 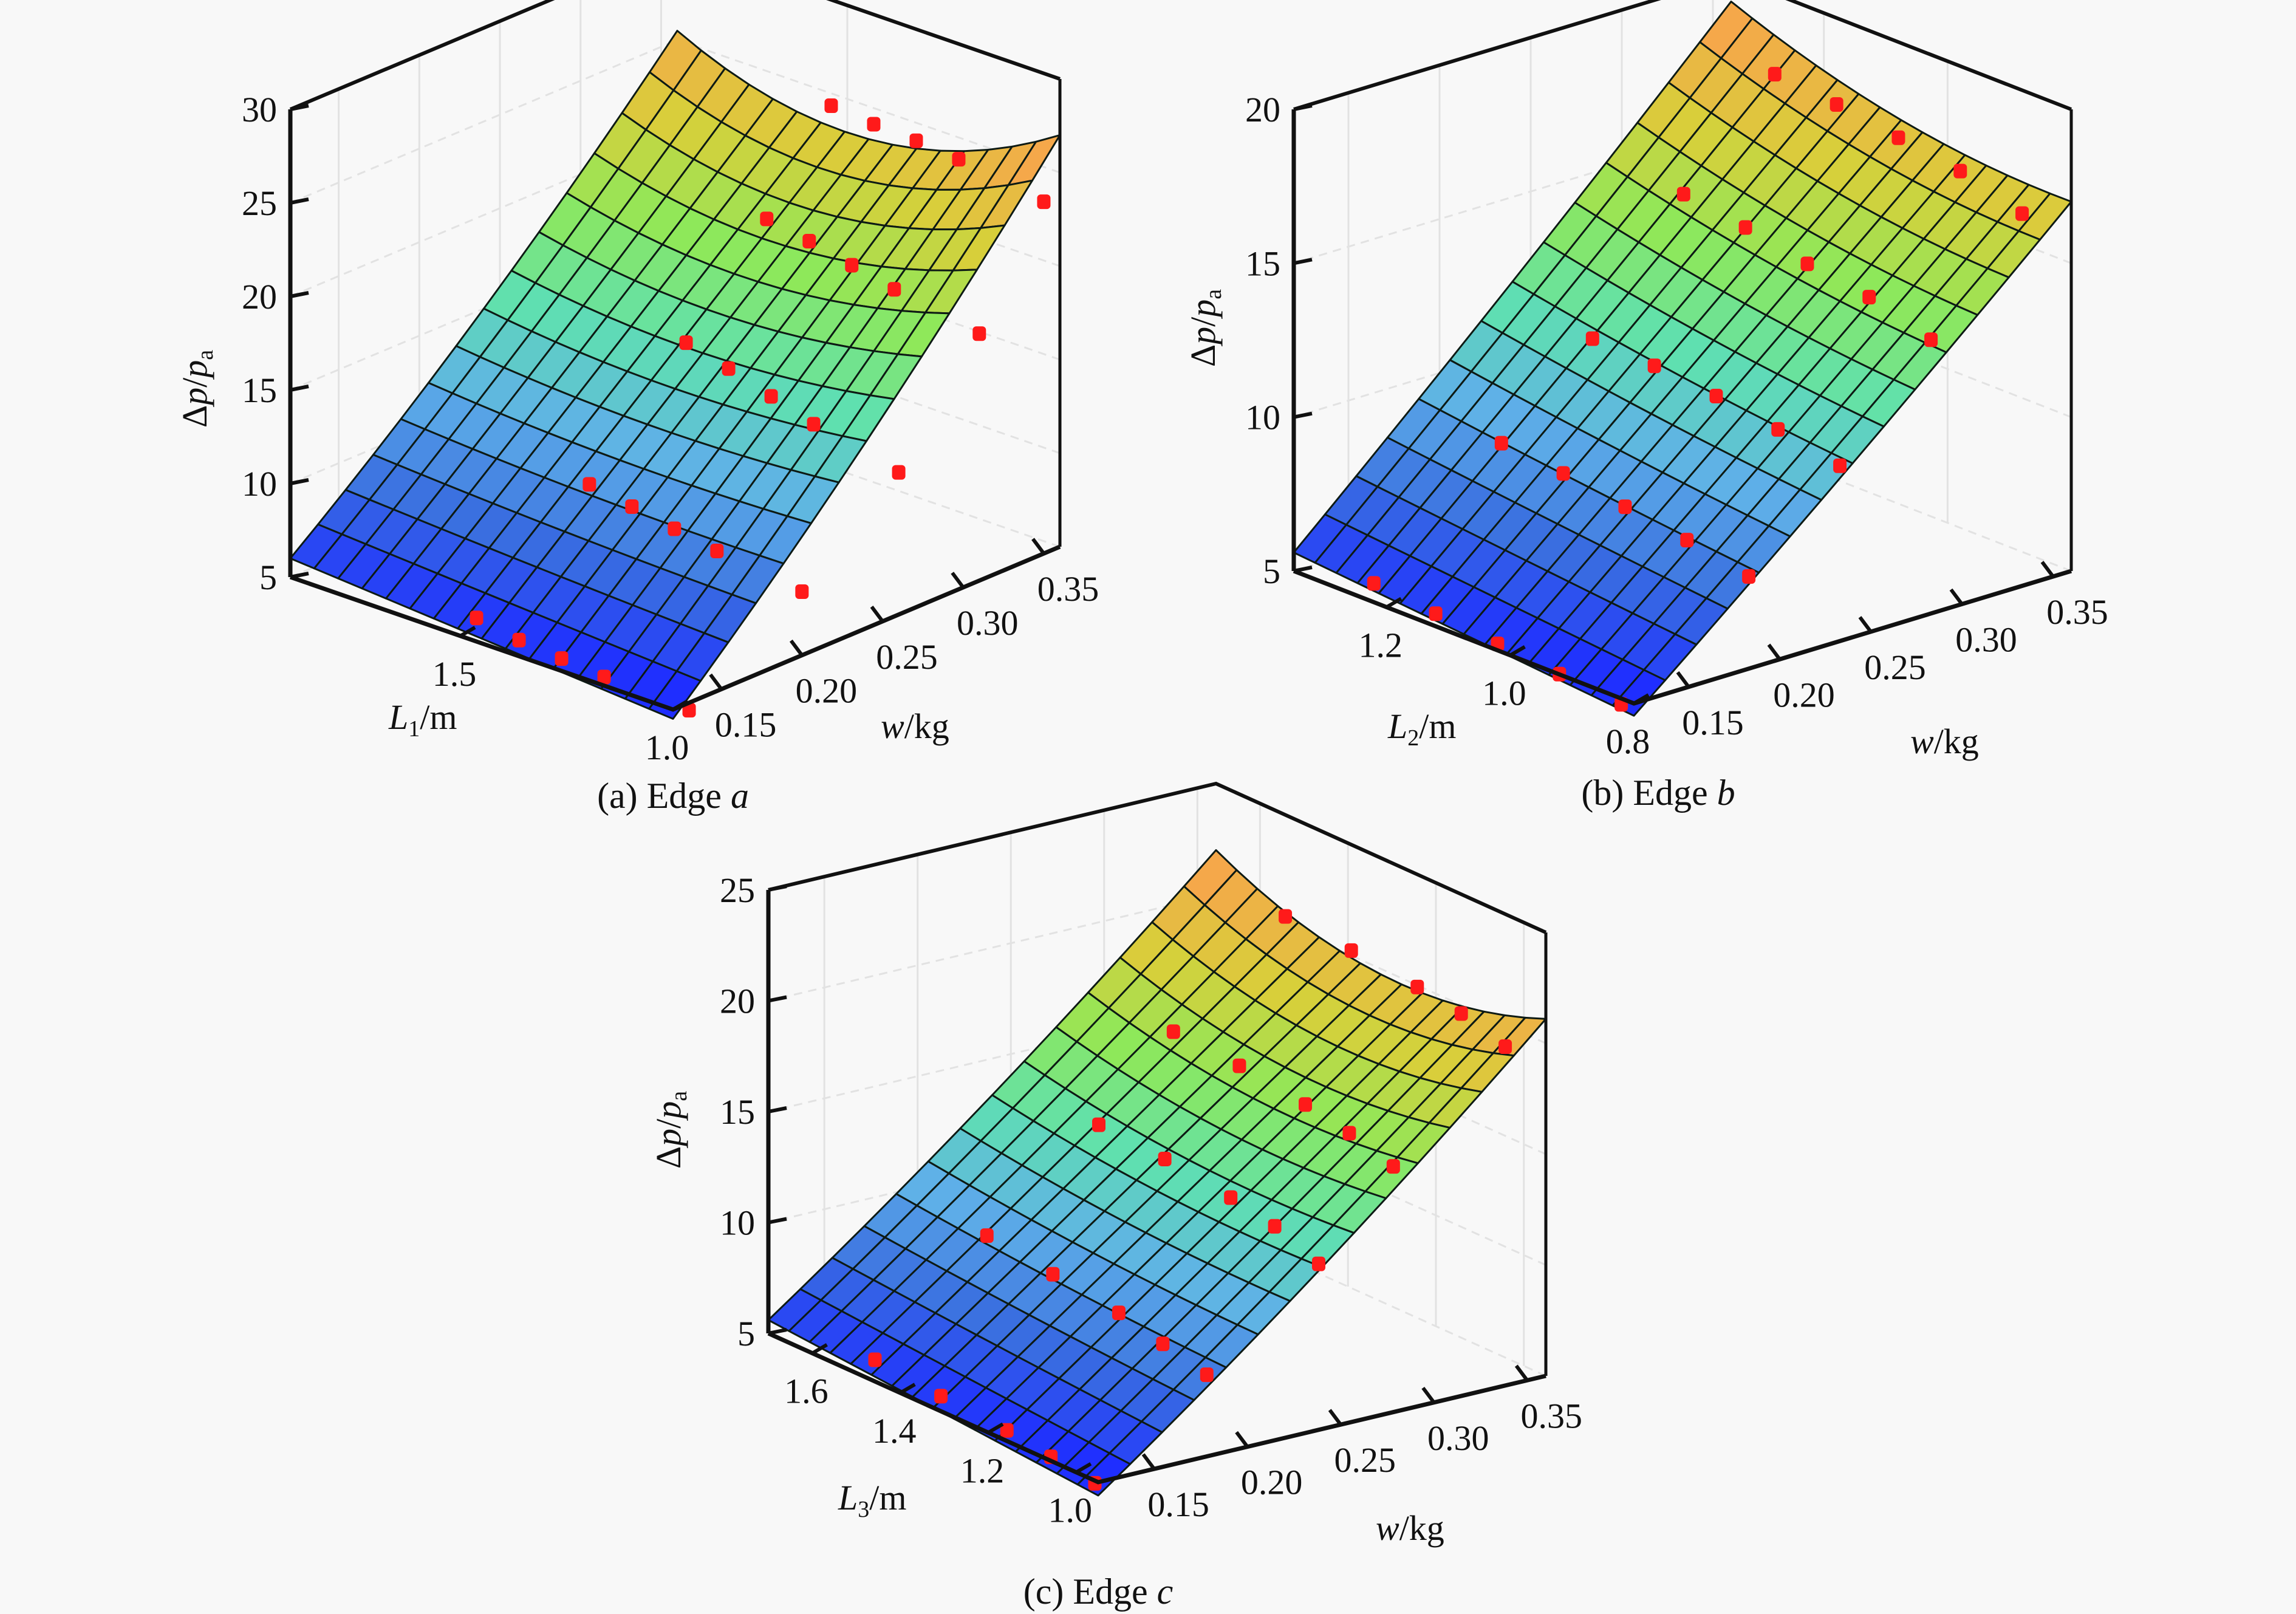 I want to click on top-edge, so click(x=1682, y=55).